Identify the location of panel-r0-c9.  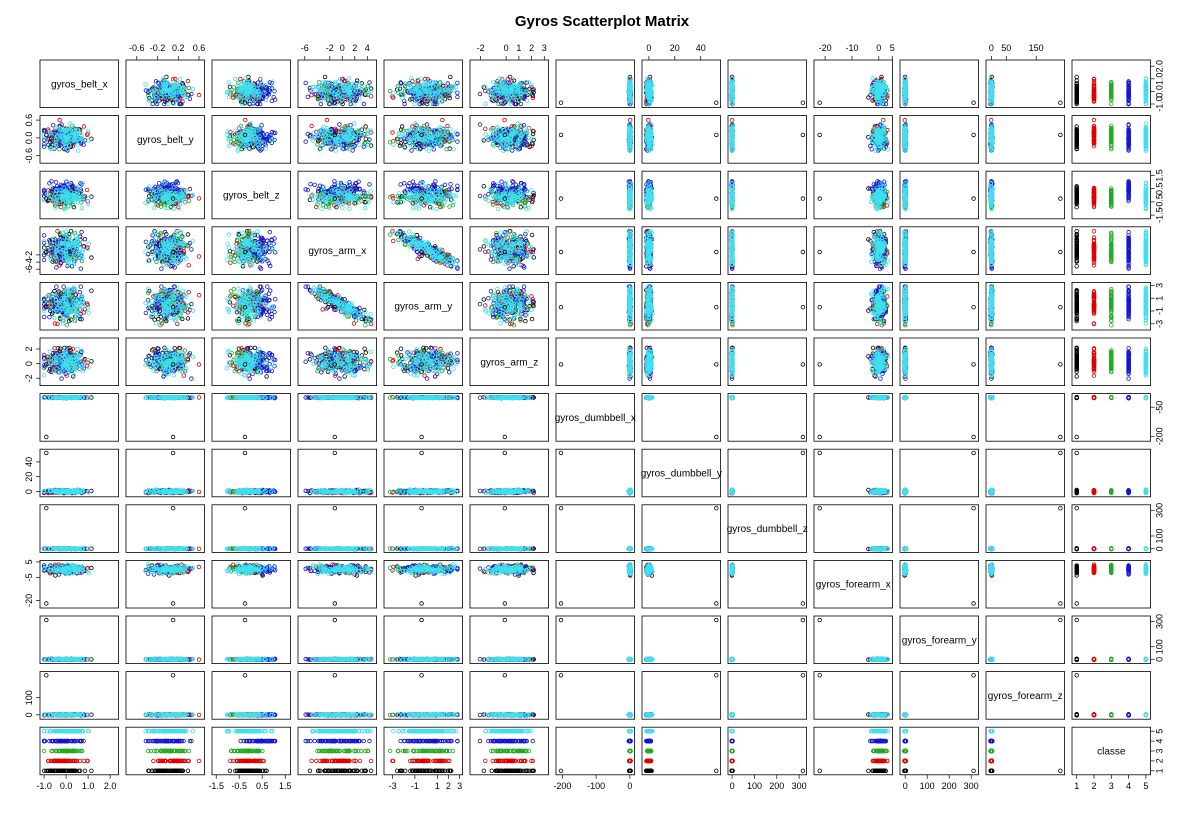
(853, 84).